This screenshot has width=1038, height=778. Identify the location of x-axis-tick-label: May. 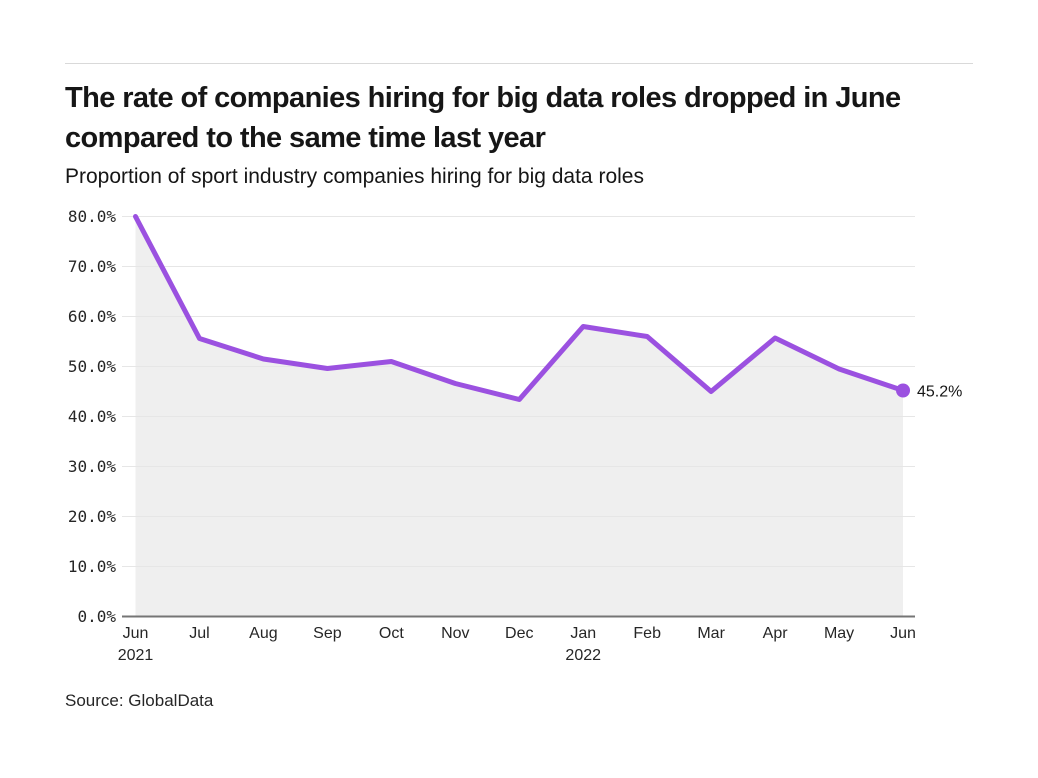
(839, 633).